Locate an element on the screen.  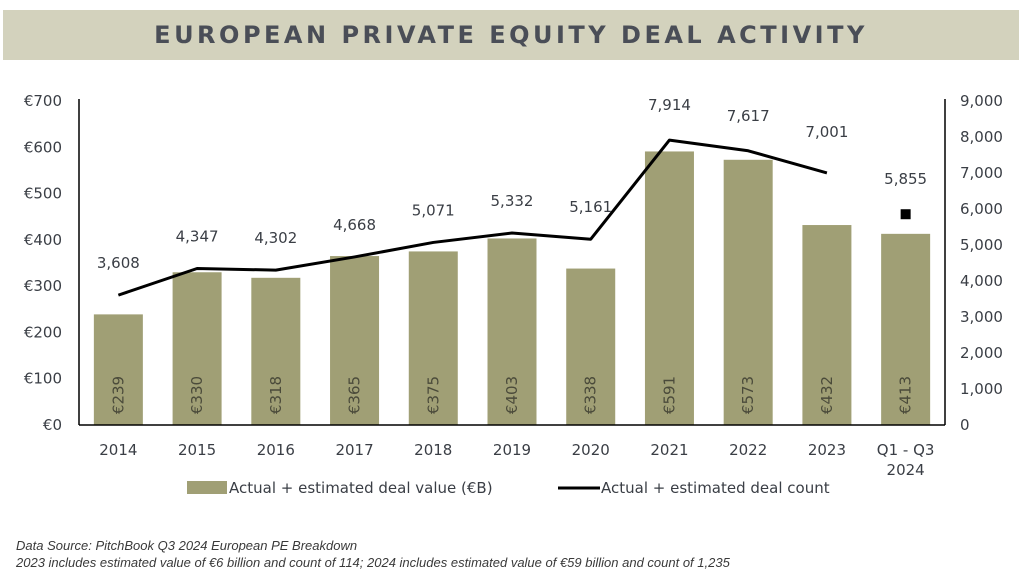
chart-title: EUROPEAN PRIVATE EQUITY DEAL ACTIVITY is located at coordinates (511, 35).